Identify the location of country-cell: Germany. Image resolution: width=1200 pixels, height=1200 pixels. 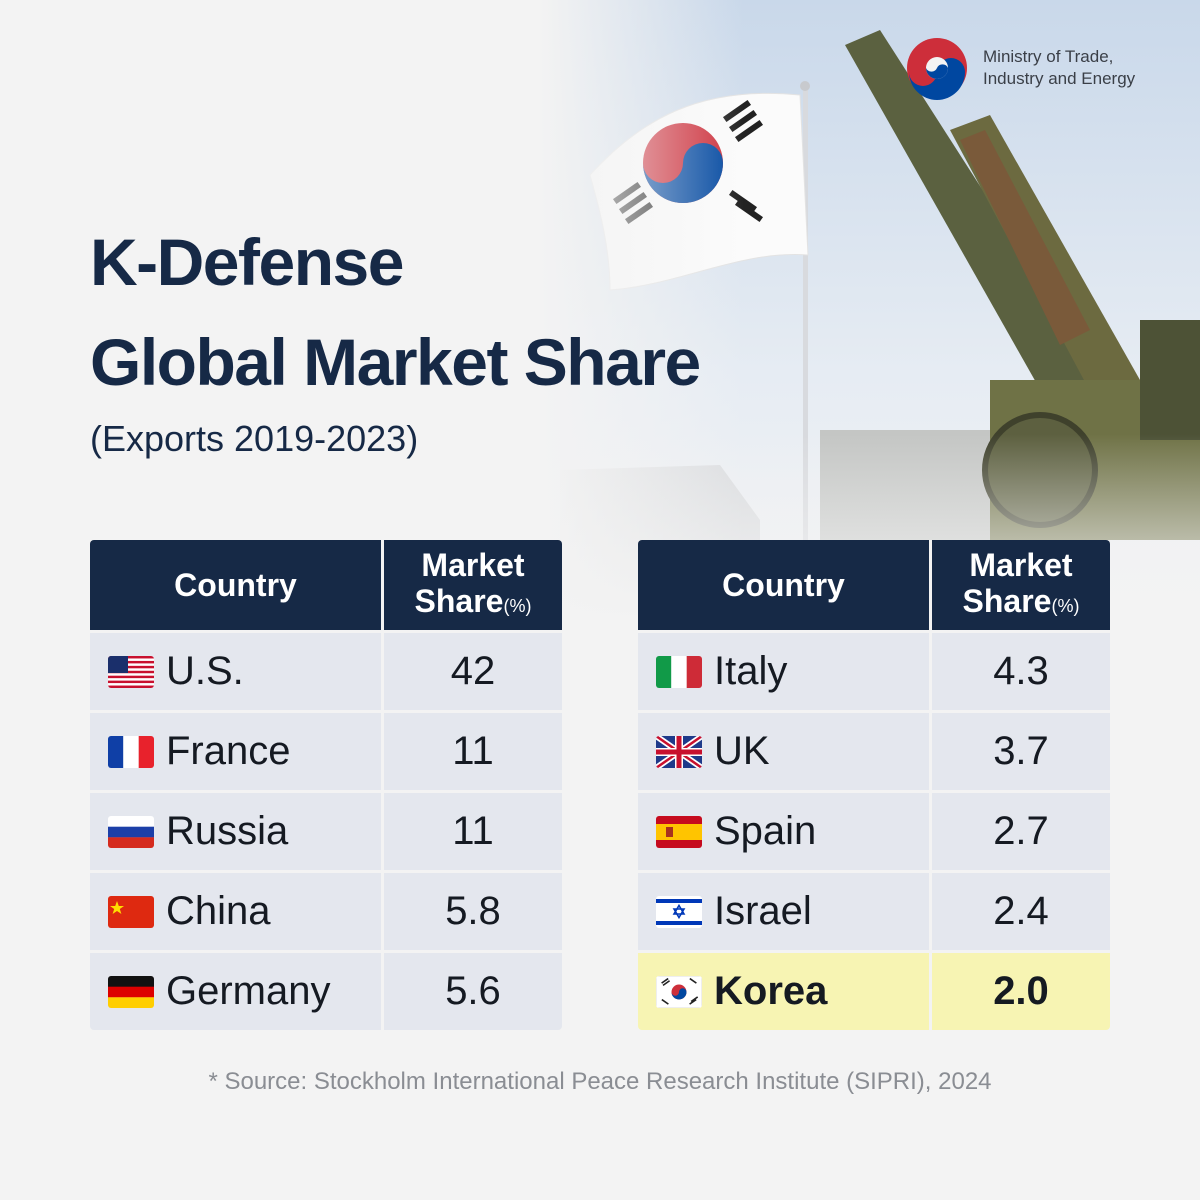
(237, 991).